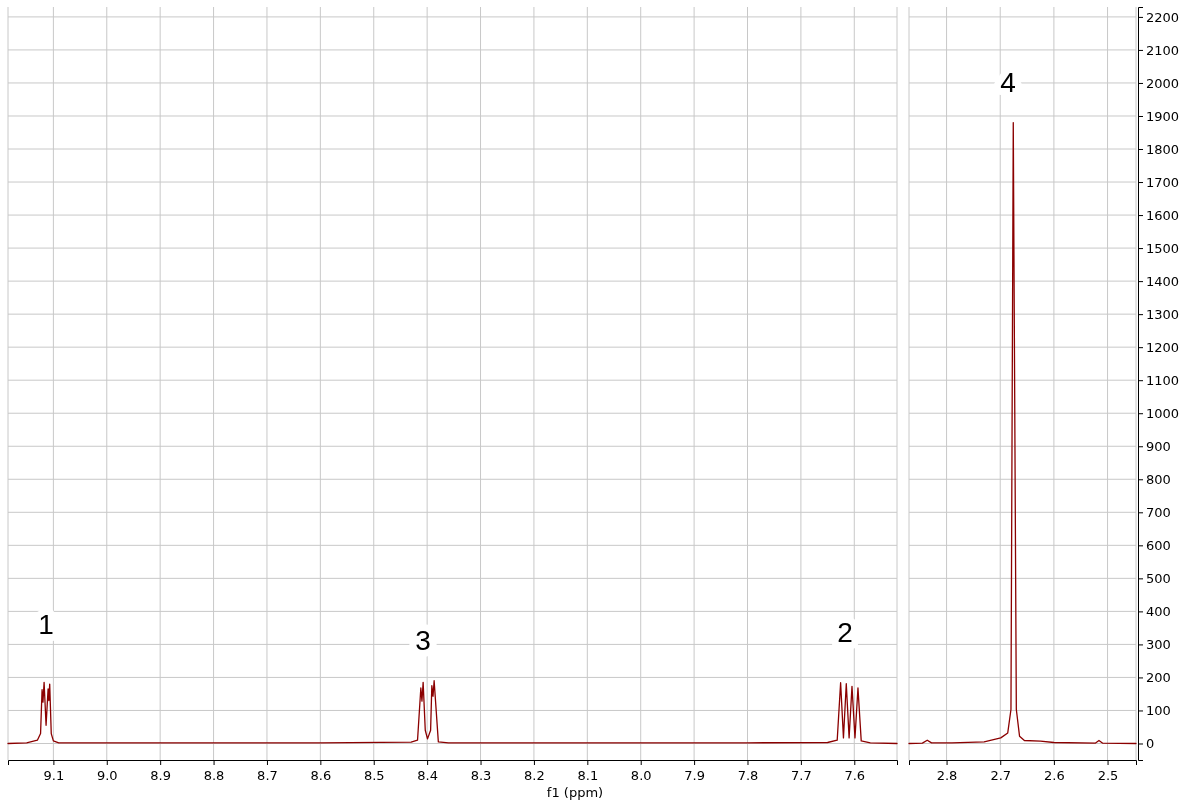  I want to click on y-tick-label: 500, so click(1158, 579).